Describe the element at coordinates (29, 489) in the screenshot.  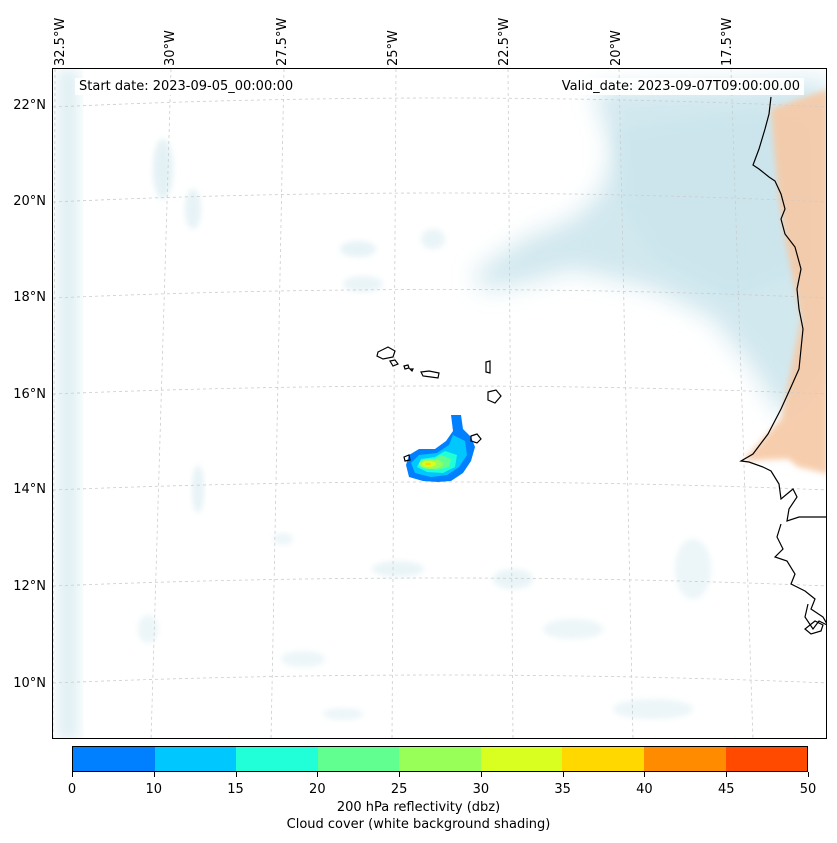
I see `lat-label-14n: 14°N` at that location.